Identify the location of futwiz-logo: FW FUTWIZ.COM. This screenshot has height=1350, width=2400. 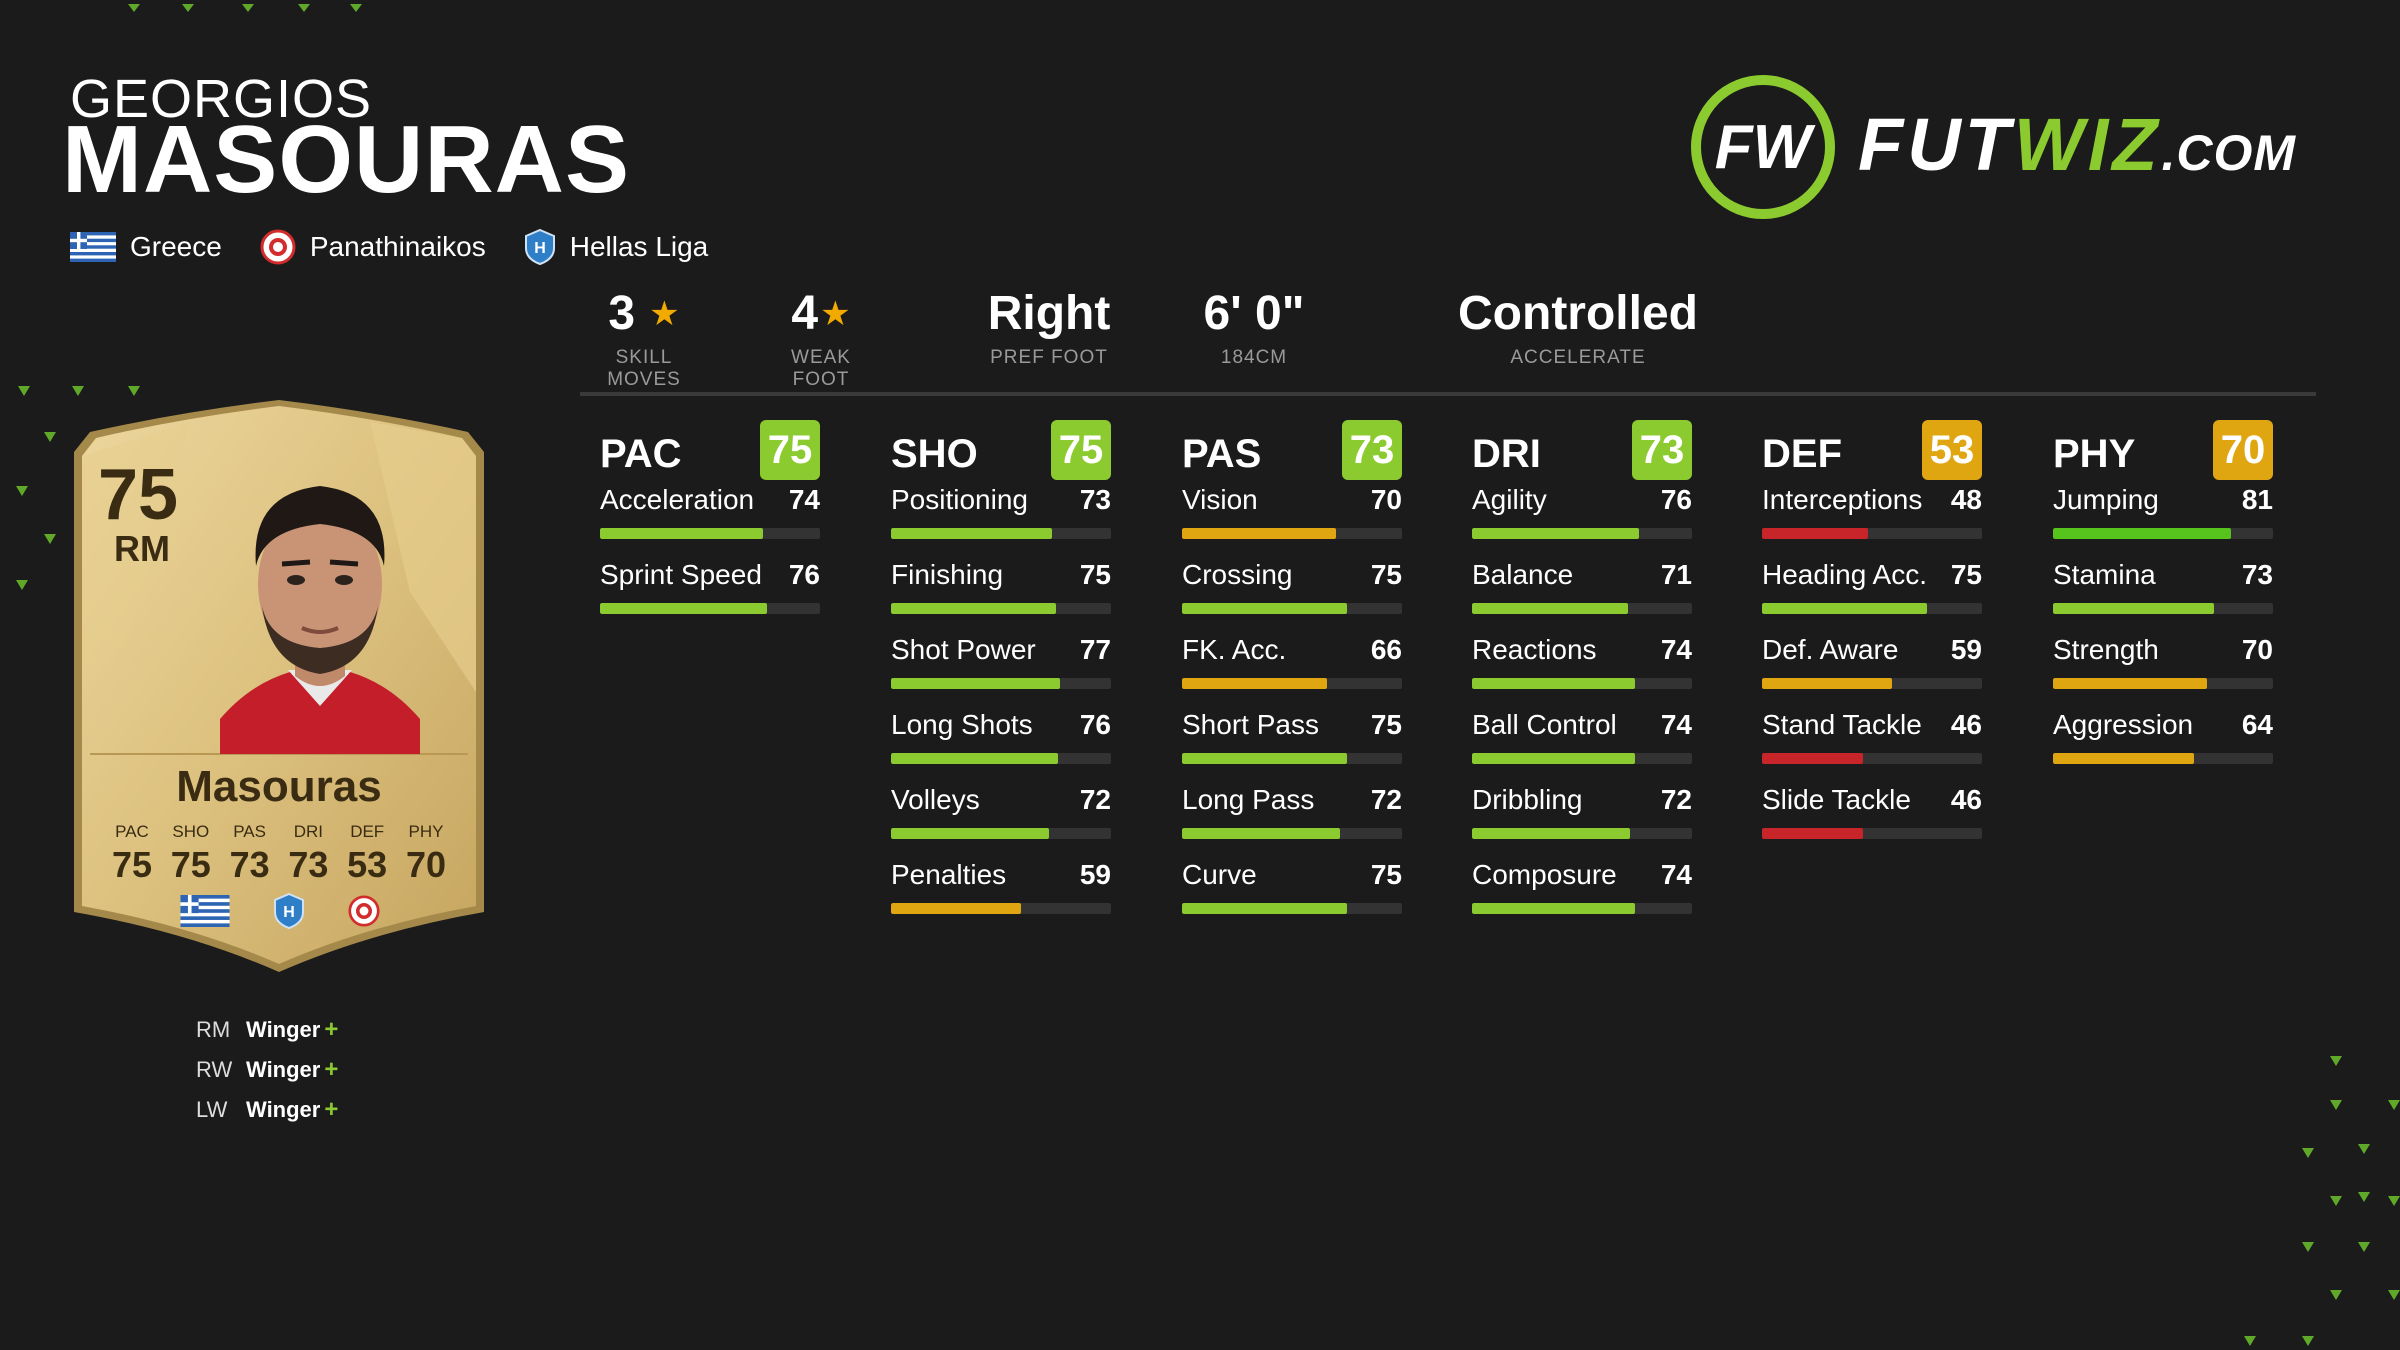
(2006, 147).